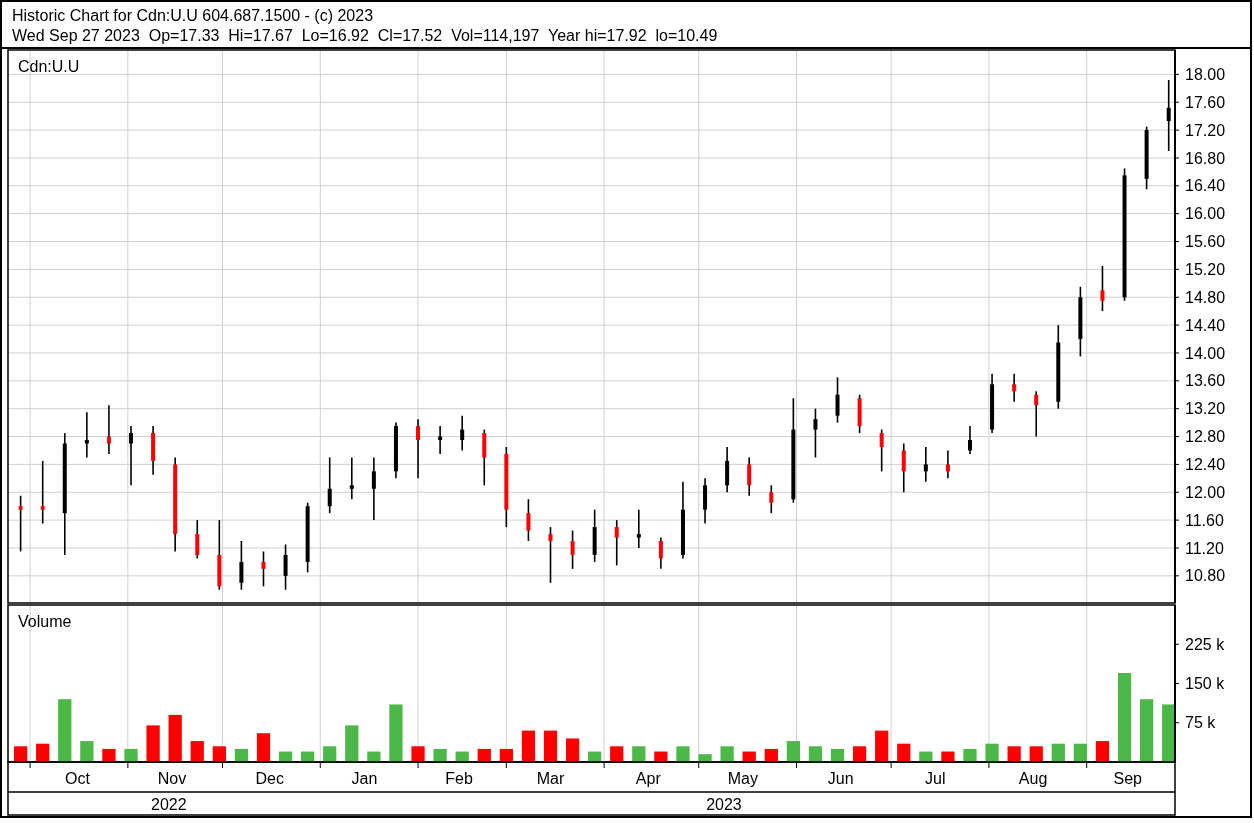 The width and height of the screenshot is (1254, 823). What do you see at coordinates (1205, 269) in the screenshot?
I see `y-tick-label: 15.20` at bounding box center [1205, 269].